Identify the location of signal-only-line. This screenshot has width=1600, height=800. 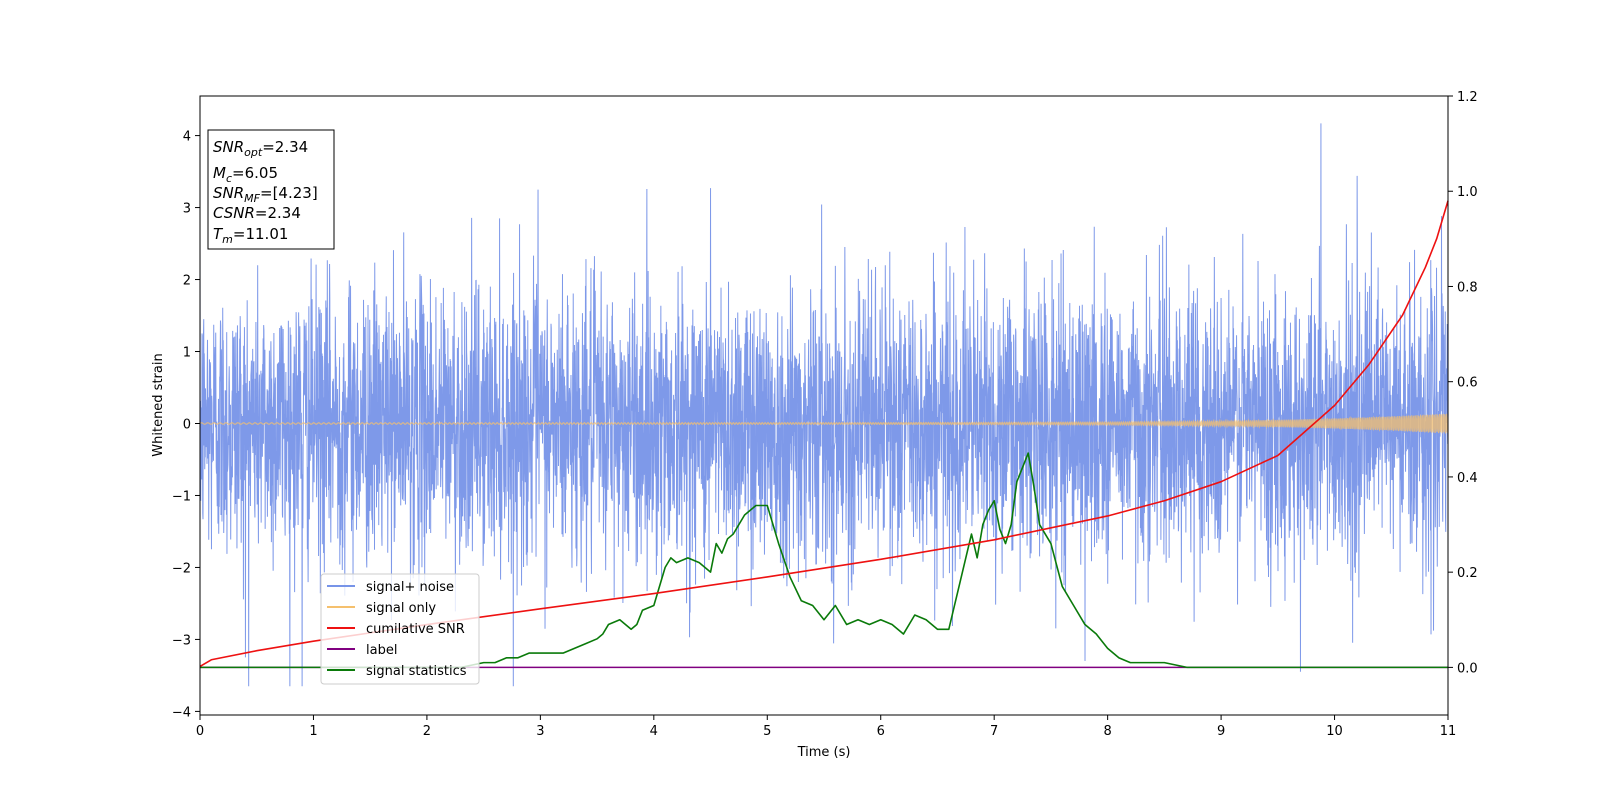
(824, 423).